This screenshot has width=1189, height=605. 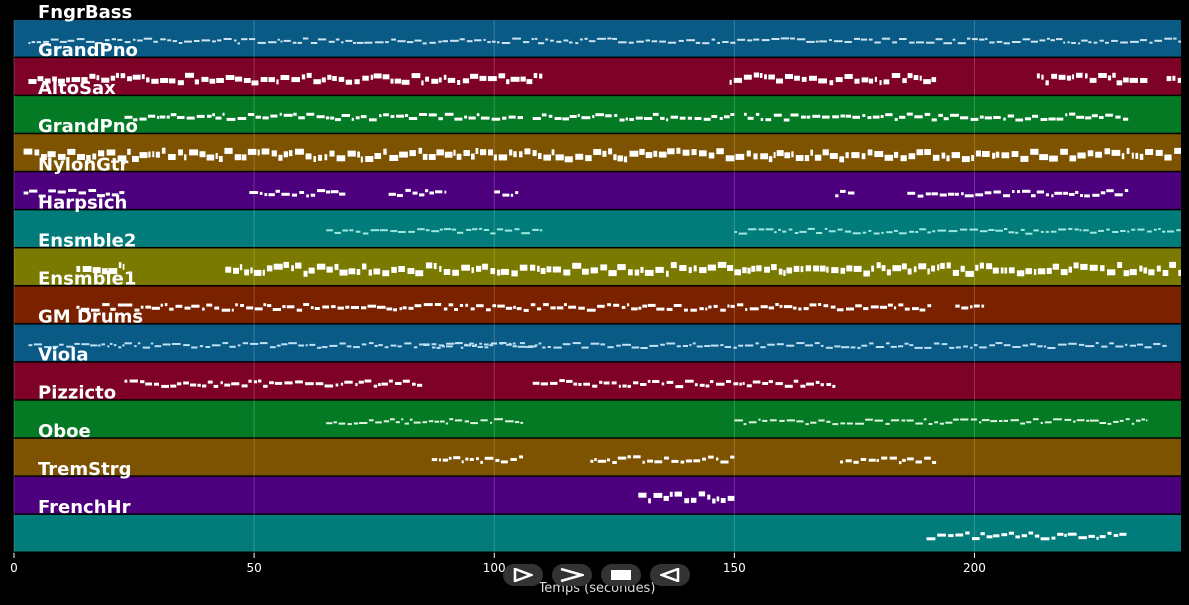 What do you see at coordinates (77, 393) in the screenshot?
I see `track-label: Pizzicto` at bounding box center [77, 393].